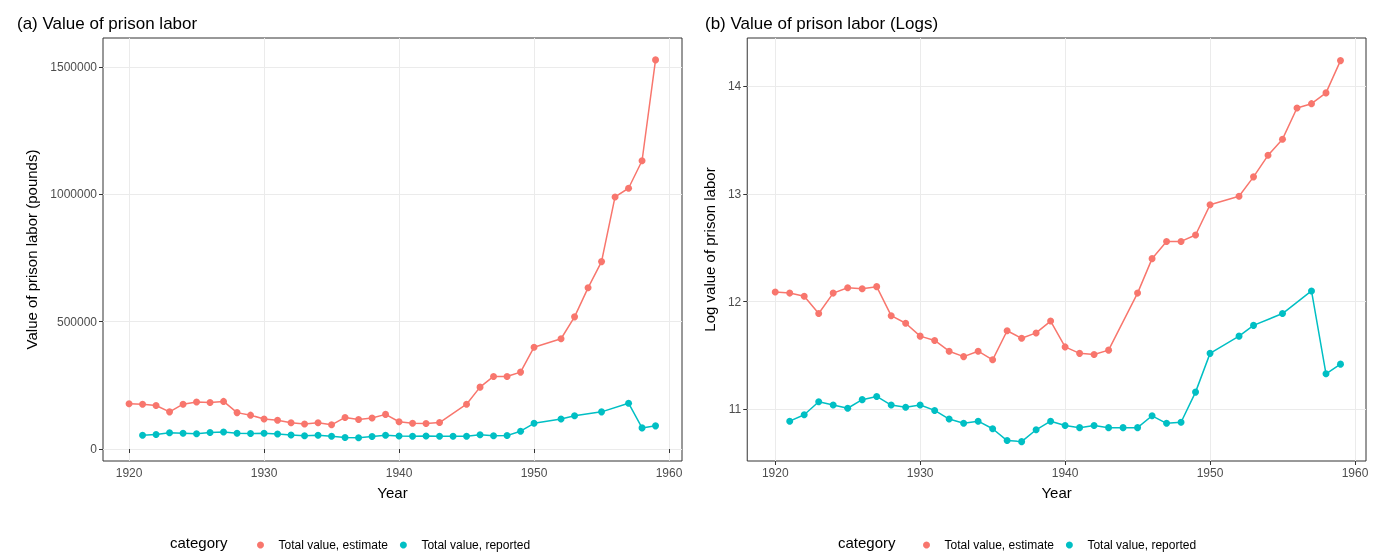 The image size is (1388, 556). I want to click on y-tick-label: 0, so click(94, 449).